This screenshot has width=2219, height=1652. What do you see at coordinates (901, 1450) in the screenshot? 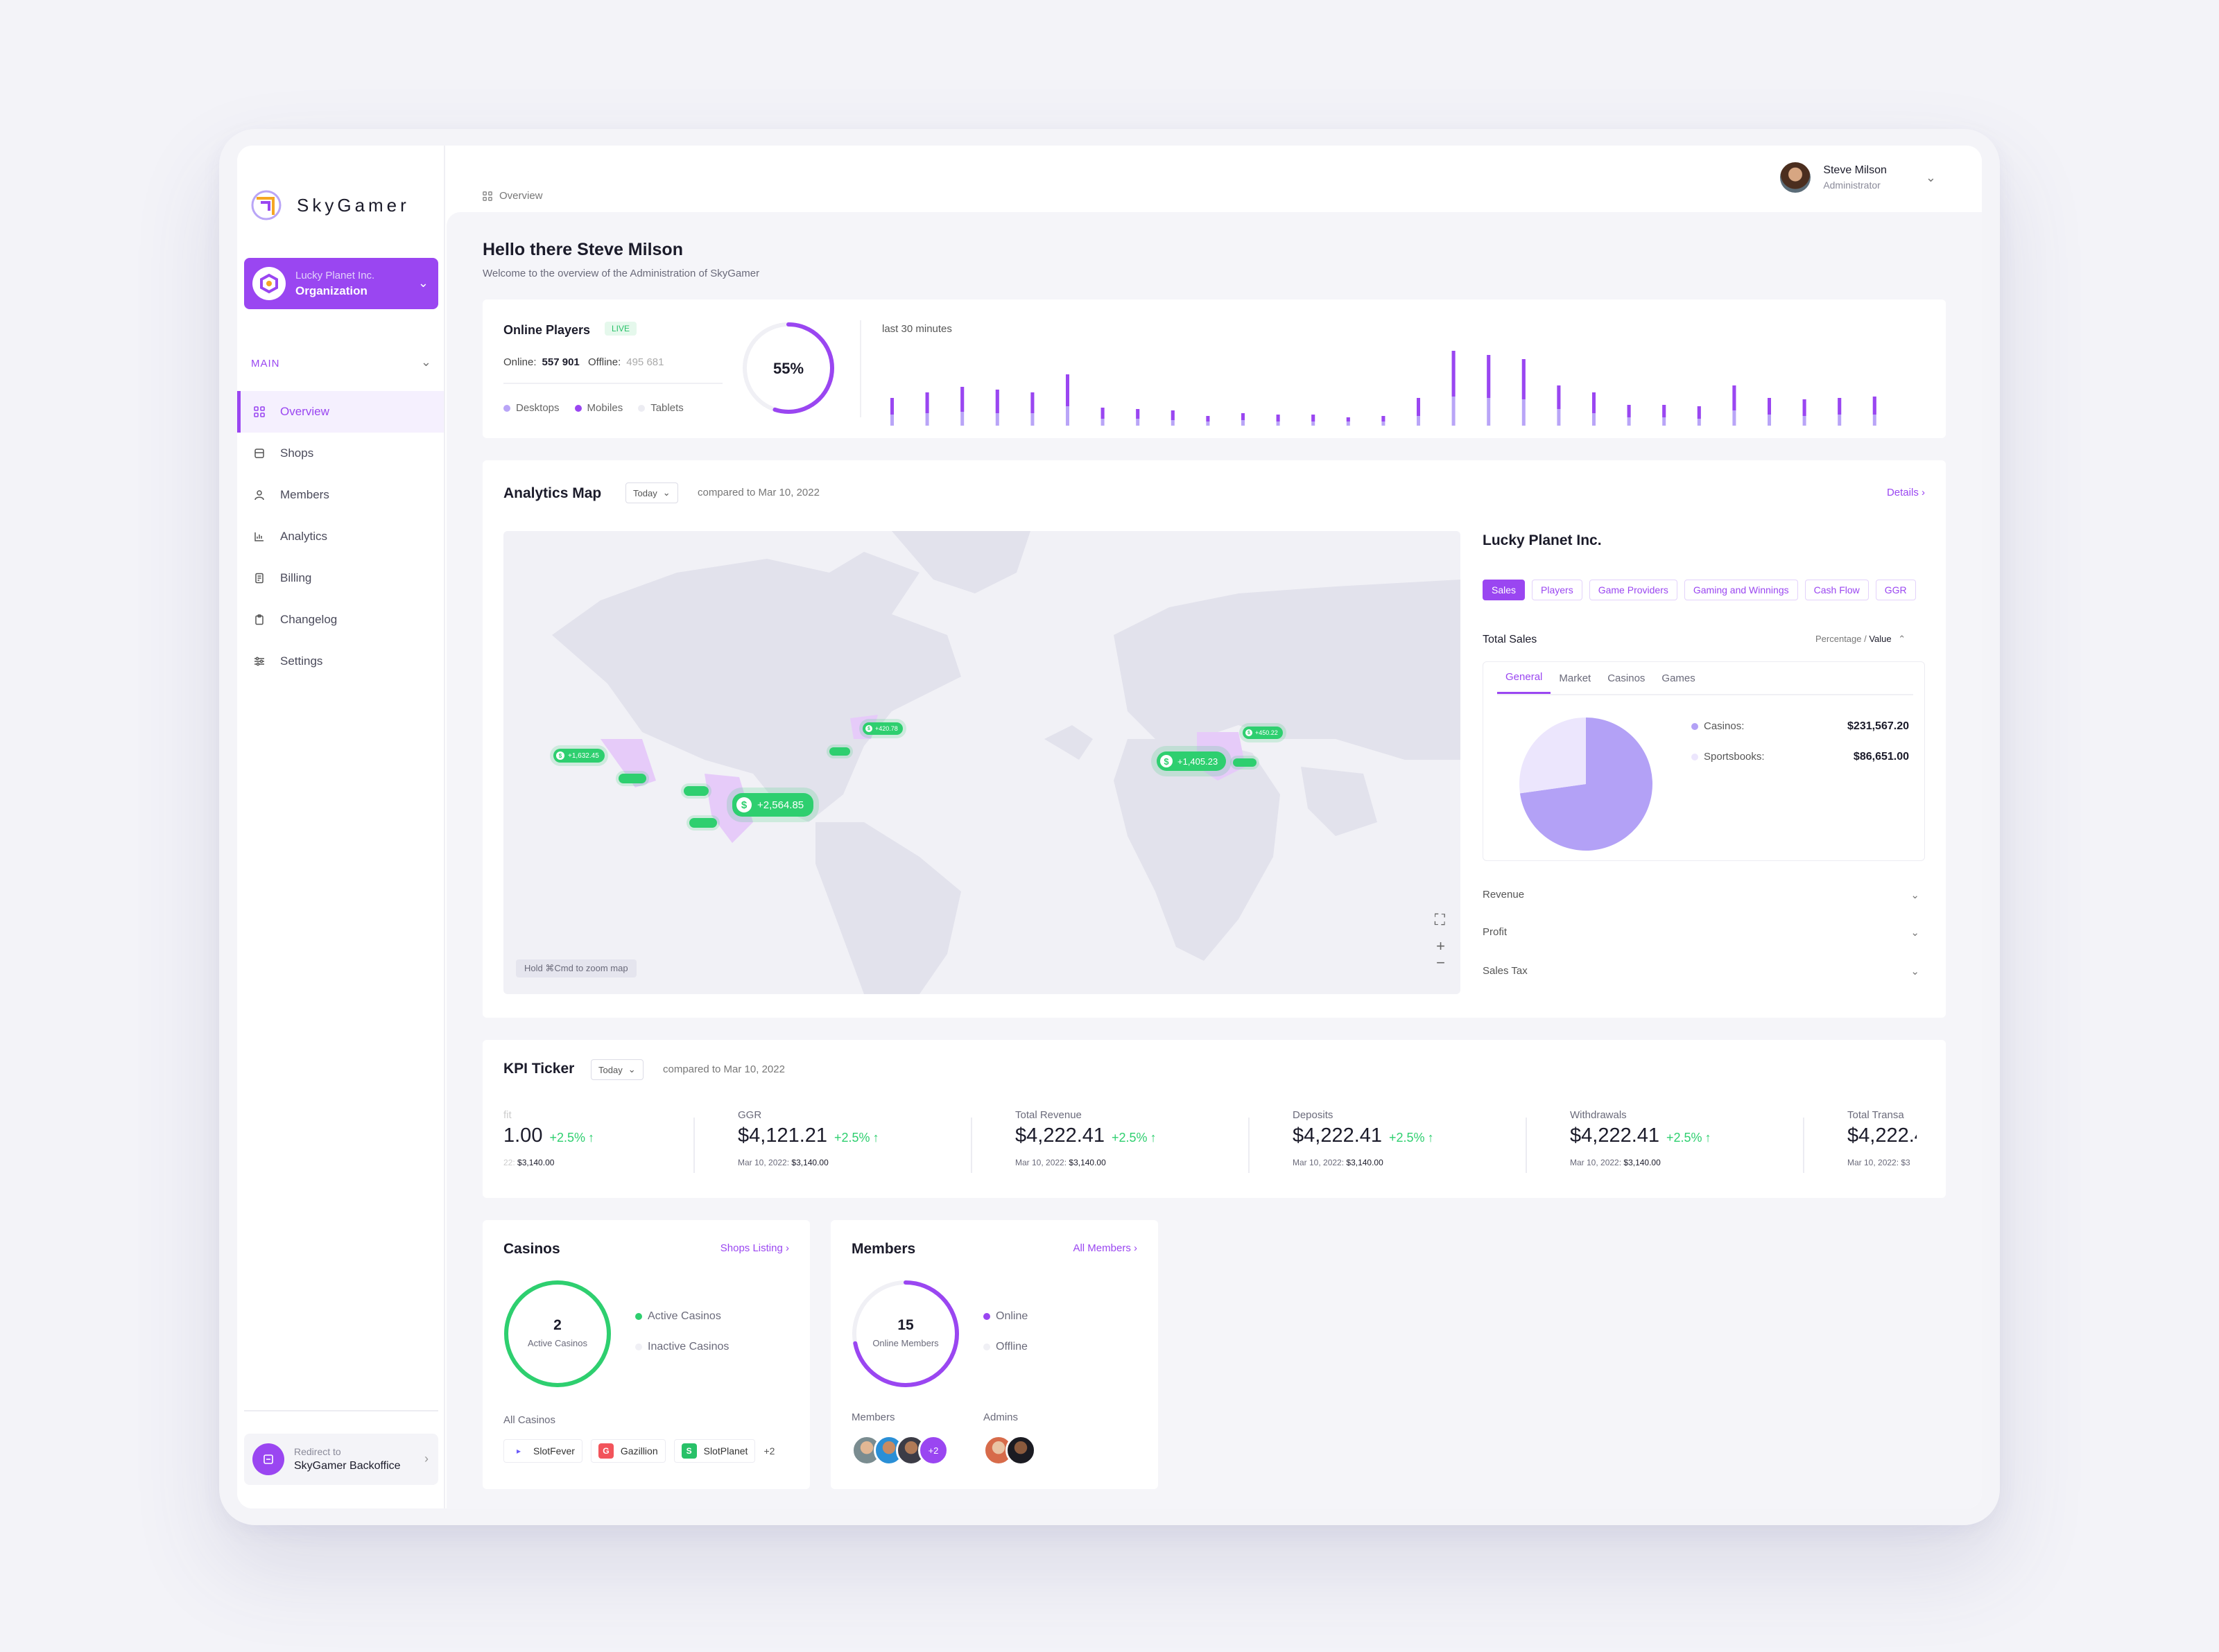
I see `member-avatars: +2` at bounding box center [901, 1450].